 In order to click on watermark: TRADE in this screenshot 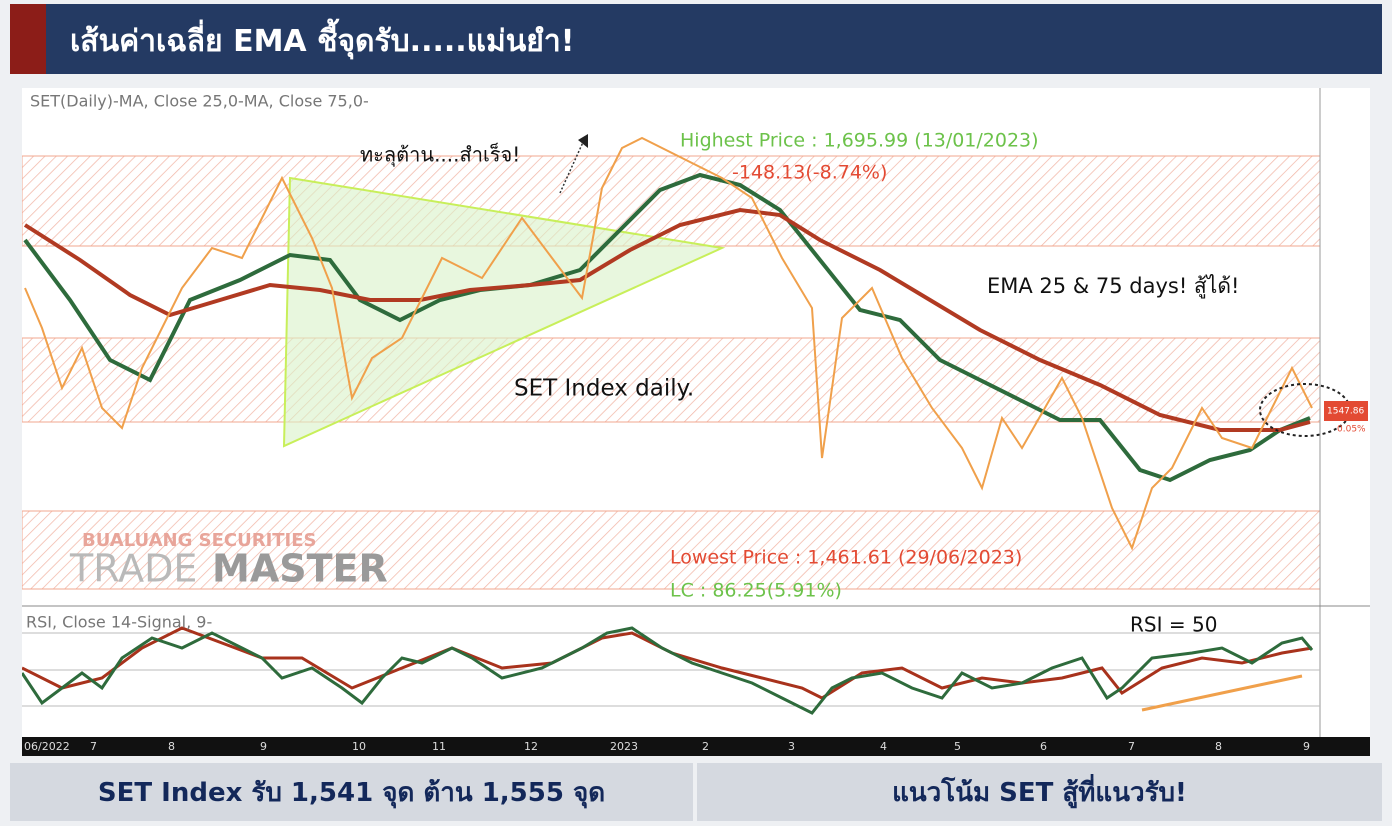, I will do `click(133, 569)`.